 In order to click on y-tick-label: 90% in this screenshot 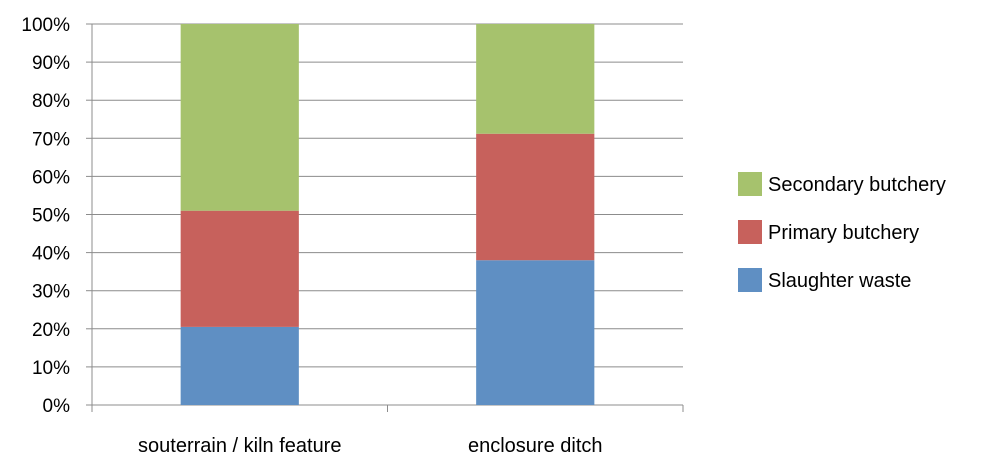, I will do `click(51, 63)`.